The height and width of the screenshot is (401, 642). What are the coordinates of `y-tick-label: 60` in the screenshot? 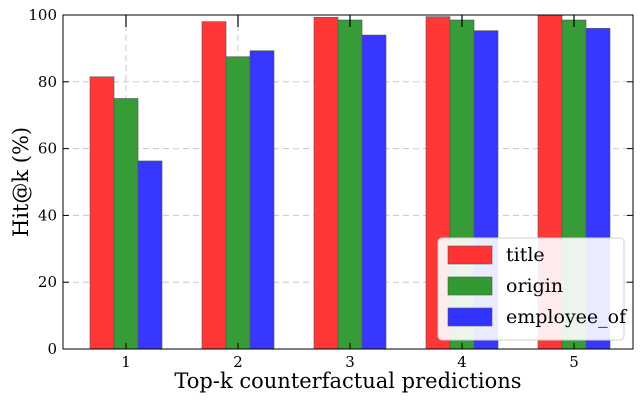 It's located at (47, 149).